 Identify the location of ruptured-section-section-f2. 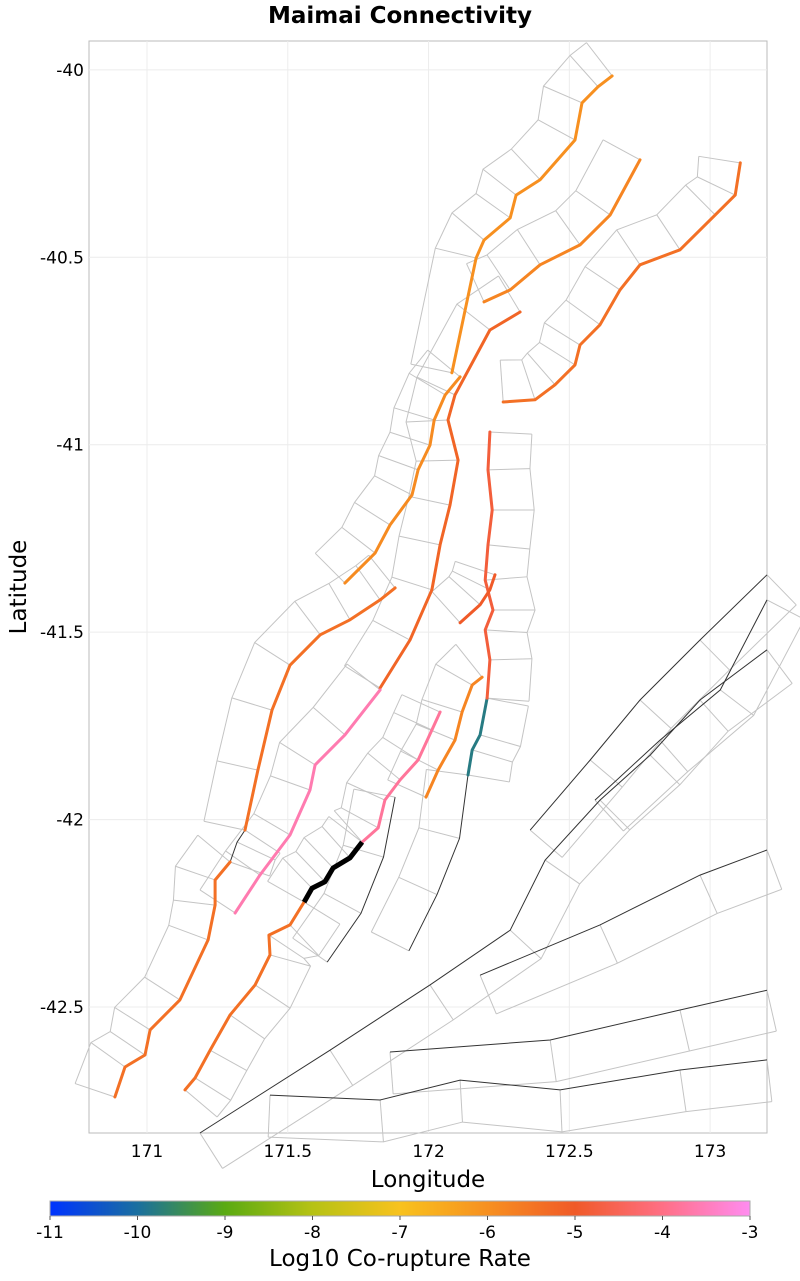
(320, 709).